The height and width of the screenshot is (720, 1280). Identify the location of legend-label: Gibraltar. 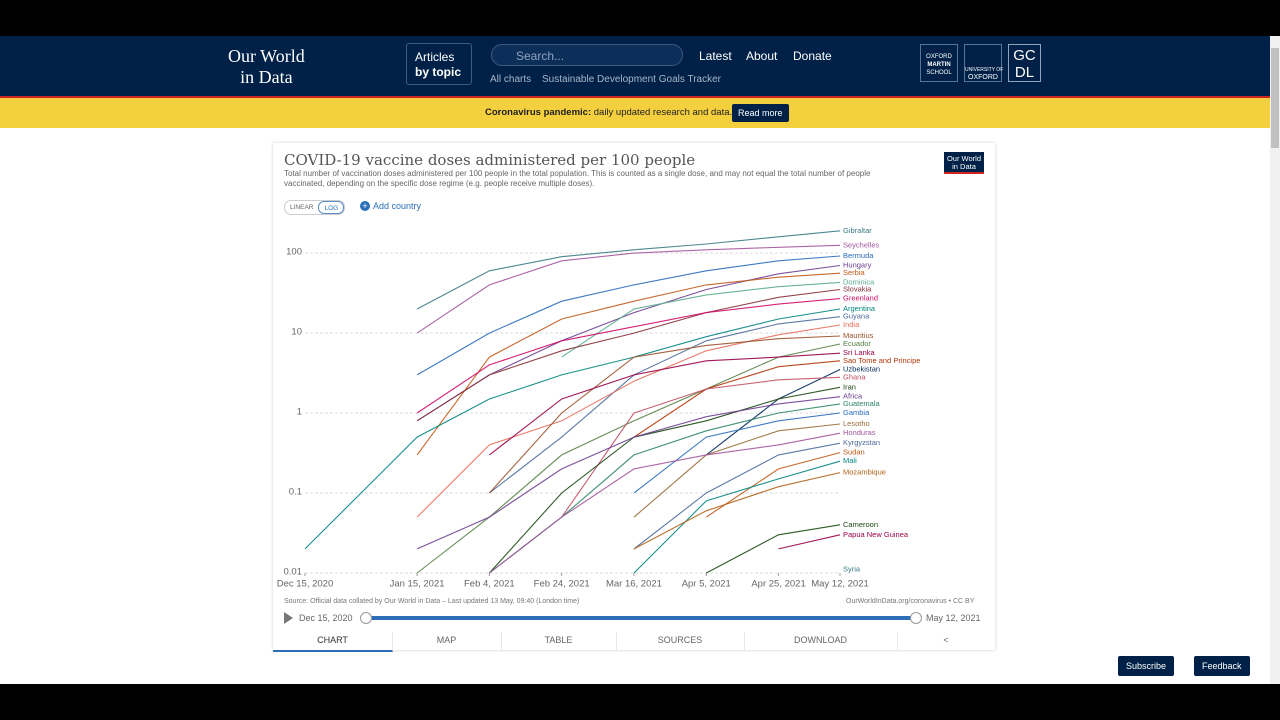
(857, 230).